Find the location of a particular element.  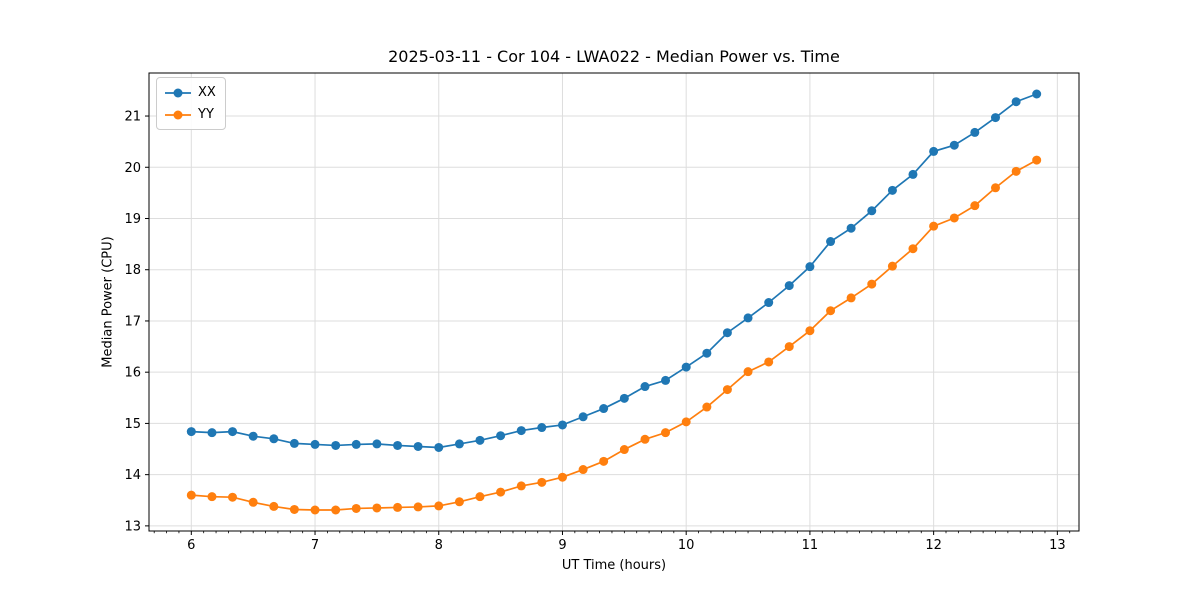

series-xx-line-icon is located at coordinates (178, 92).